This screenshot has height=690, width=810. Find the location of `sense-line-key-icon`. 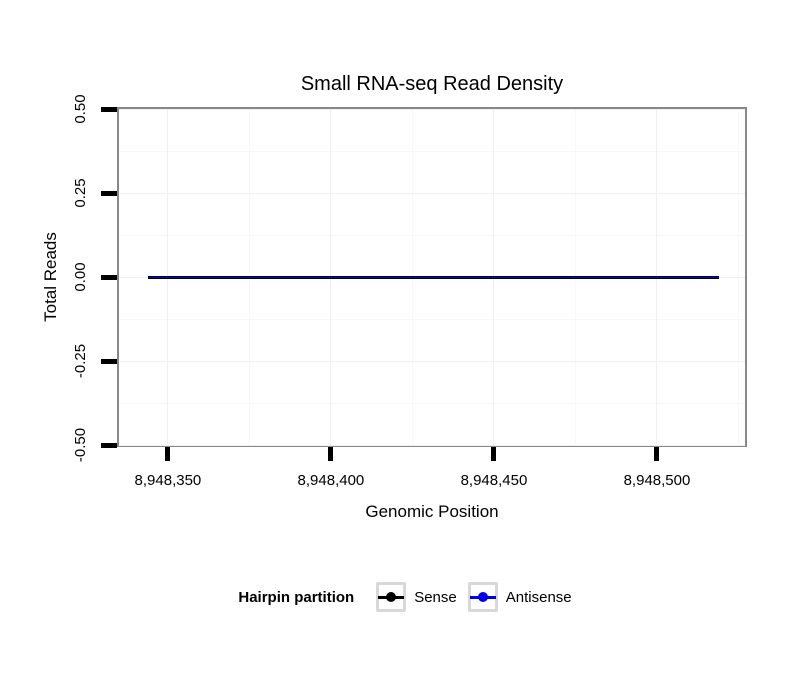

sense-line-key-icon is located at coordinates (391, 597).